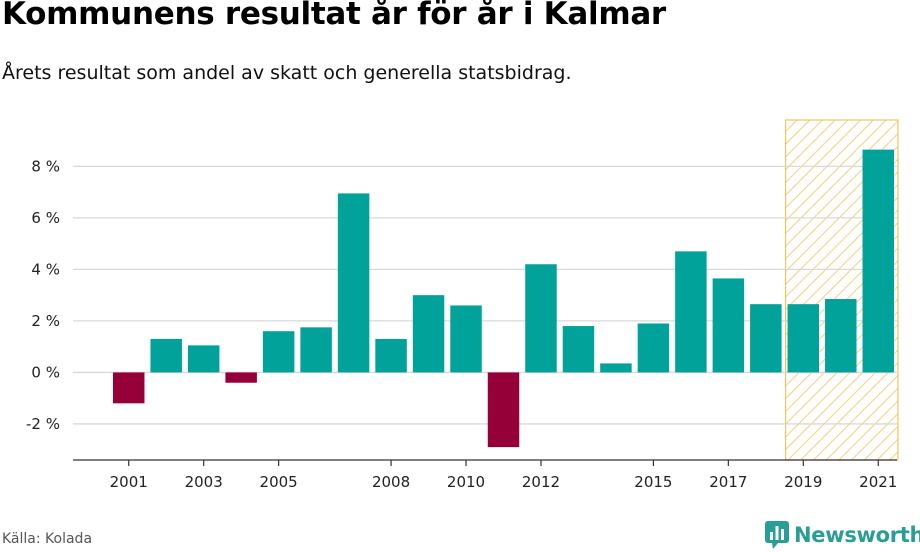 This screenshot has width=920, height=552. I want to click on bar-2003, so click(203, 359).